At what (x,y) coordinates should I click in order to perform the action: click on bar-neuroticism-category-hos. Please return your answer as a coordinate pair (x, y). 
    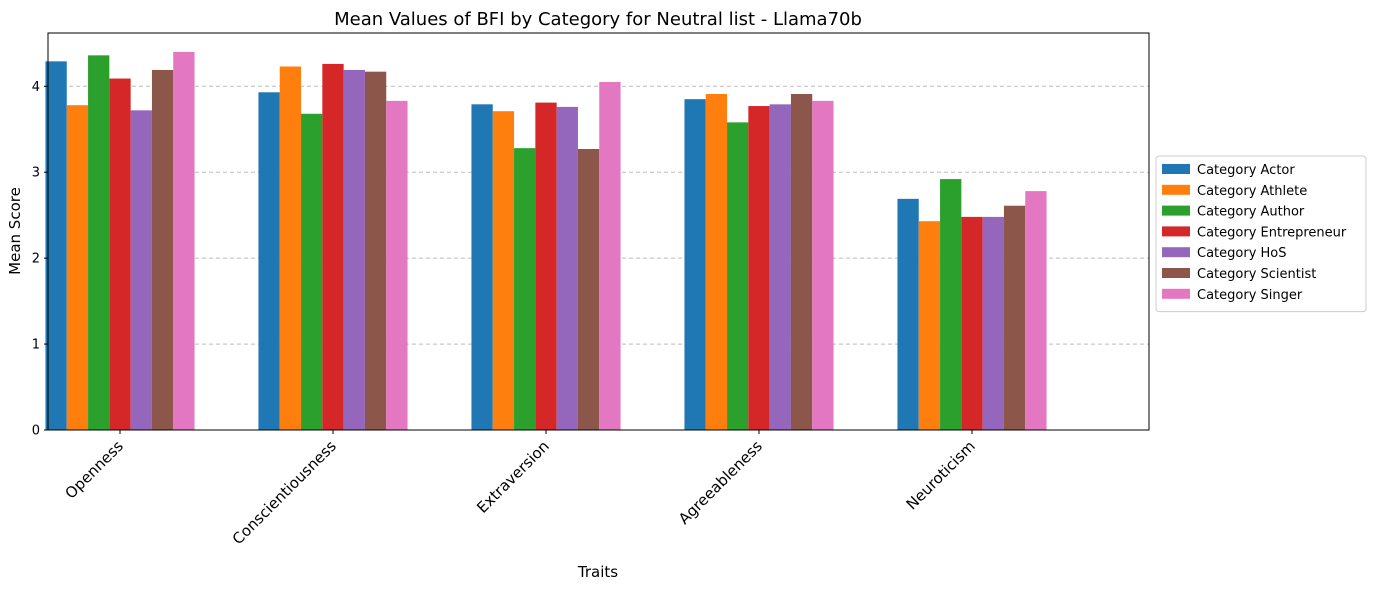
    Looking at the image, I should click on (993, 323).